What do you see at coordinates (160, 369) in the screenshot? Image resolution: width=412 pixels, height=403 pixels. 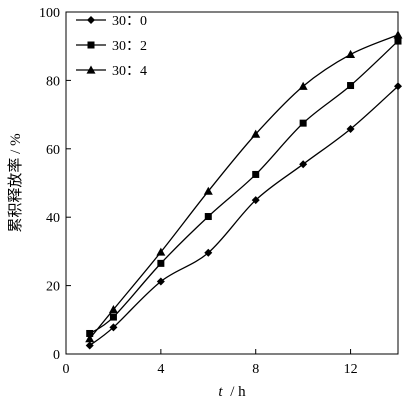 I see `x-tick-label: 4` at bounding box center [160, 369].